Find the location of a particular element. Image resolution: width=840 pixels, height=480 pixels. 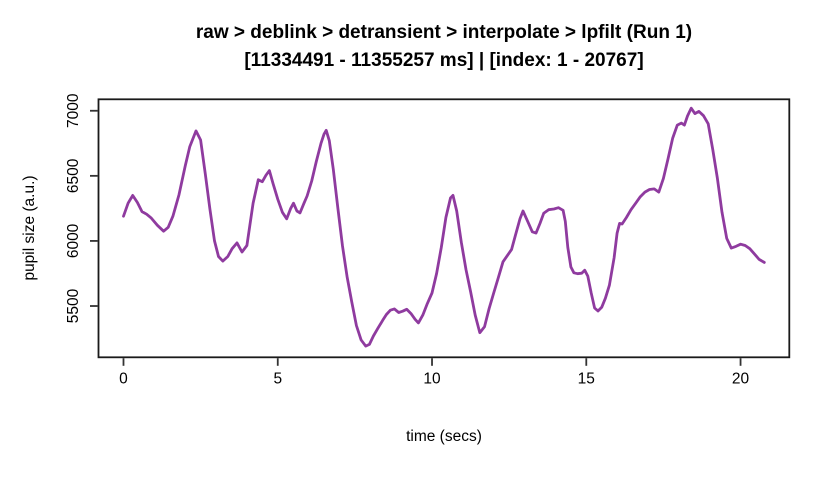

y-tick-label: 5500 is located at coordinates (73, 305).